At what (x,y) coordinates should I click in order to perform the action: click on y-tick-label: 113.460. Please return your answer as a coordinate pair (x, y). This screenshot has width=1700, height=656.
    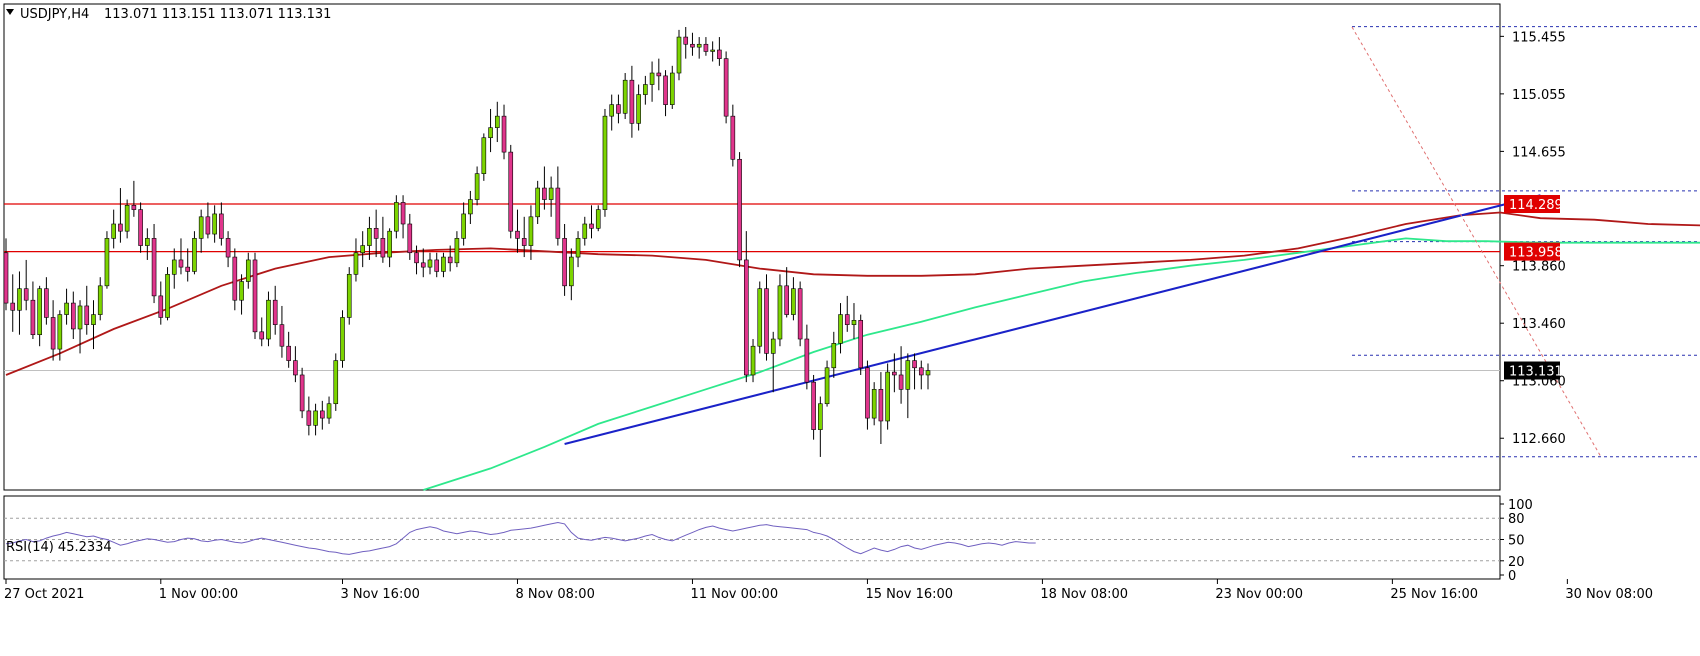
    Looking at the image, I should click on (1539, 324).